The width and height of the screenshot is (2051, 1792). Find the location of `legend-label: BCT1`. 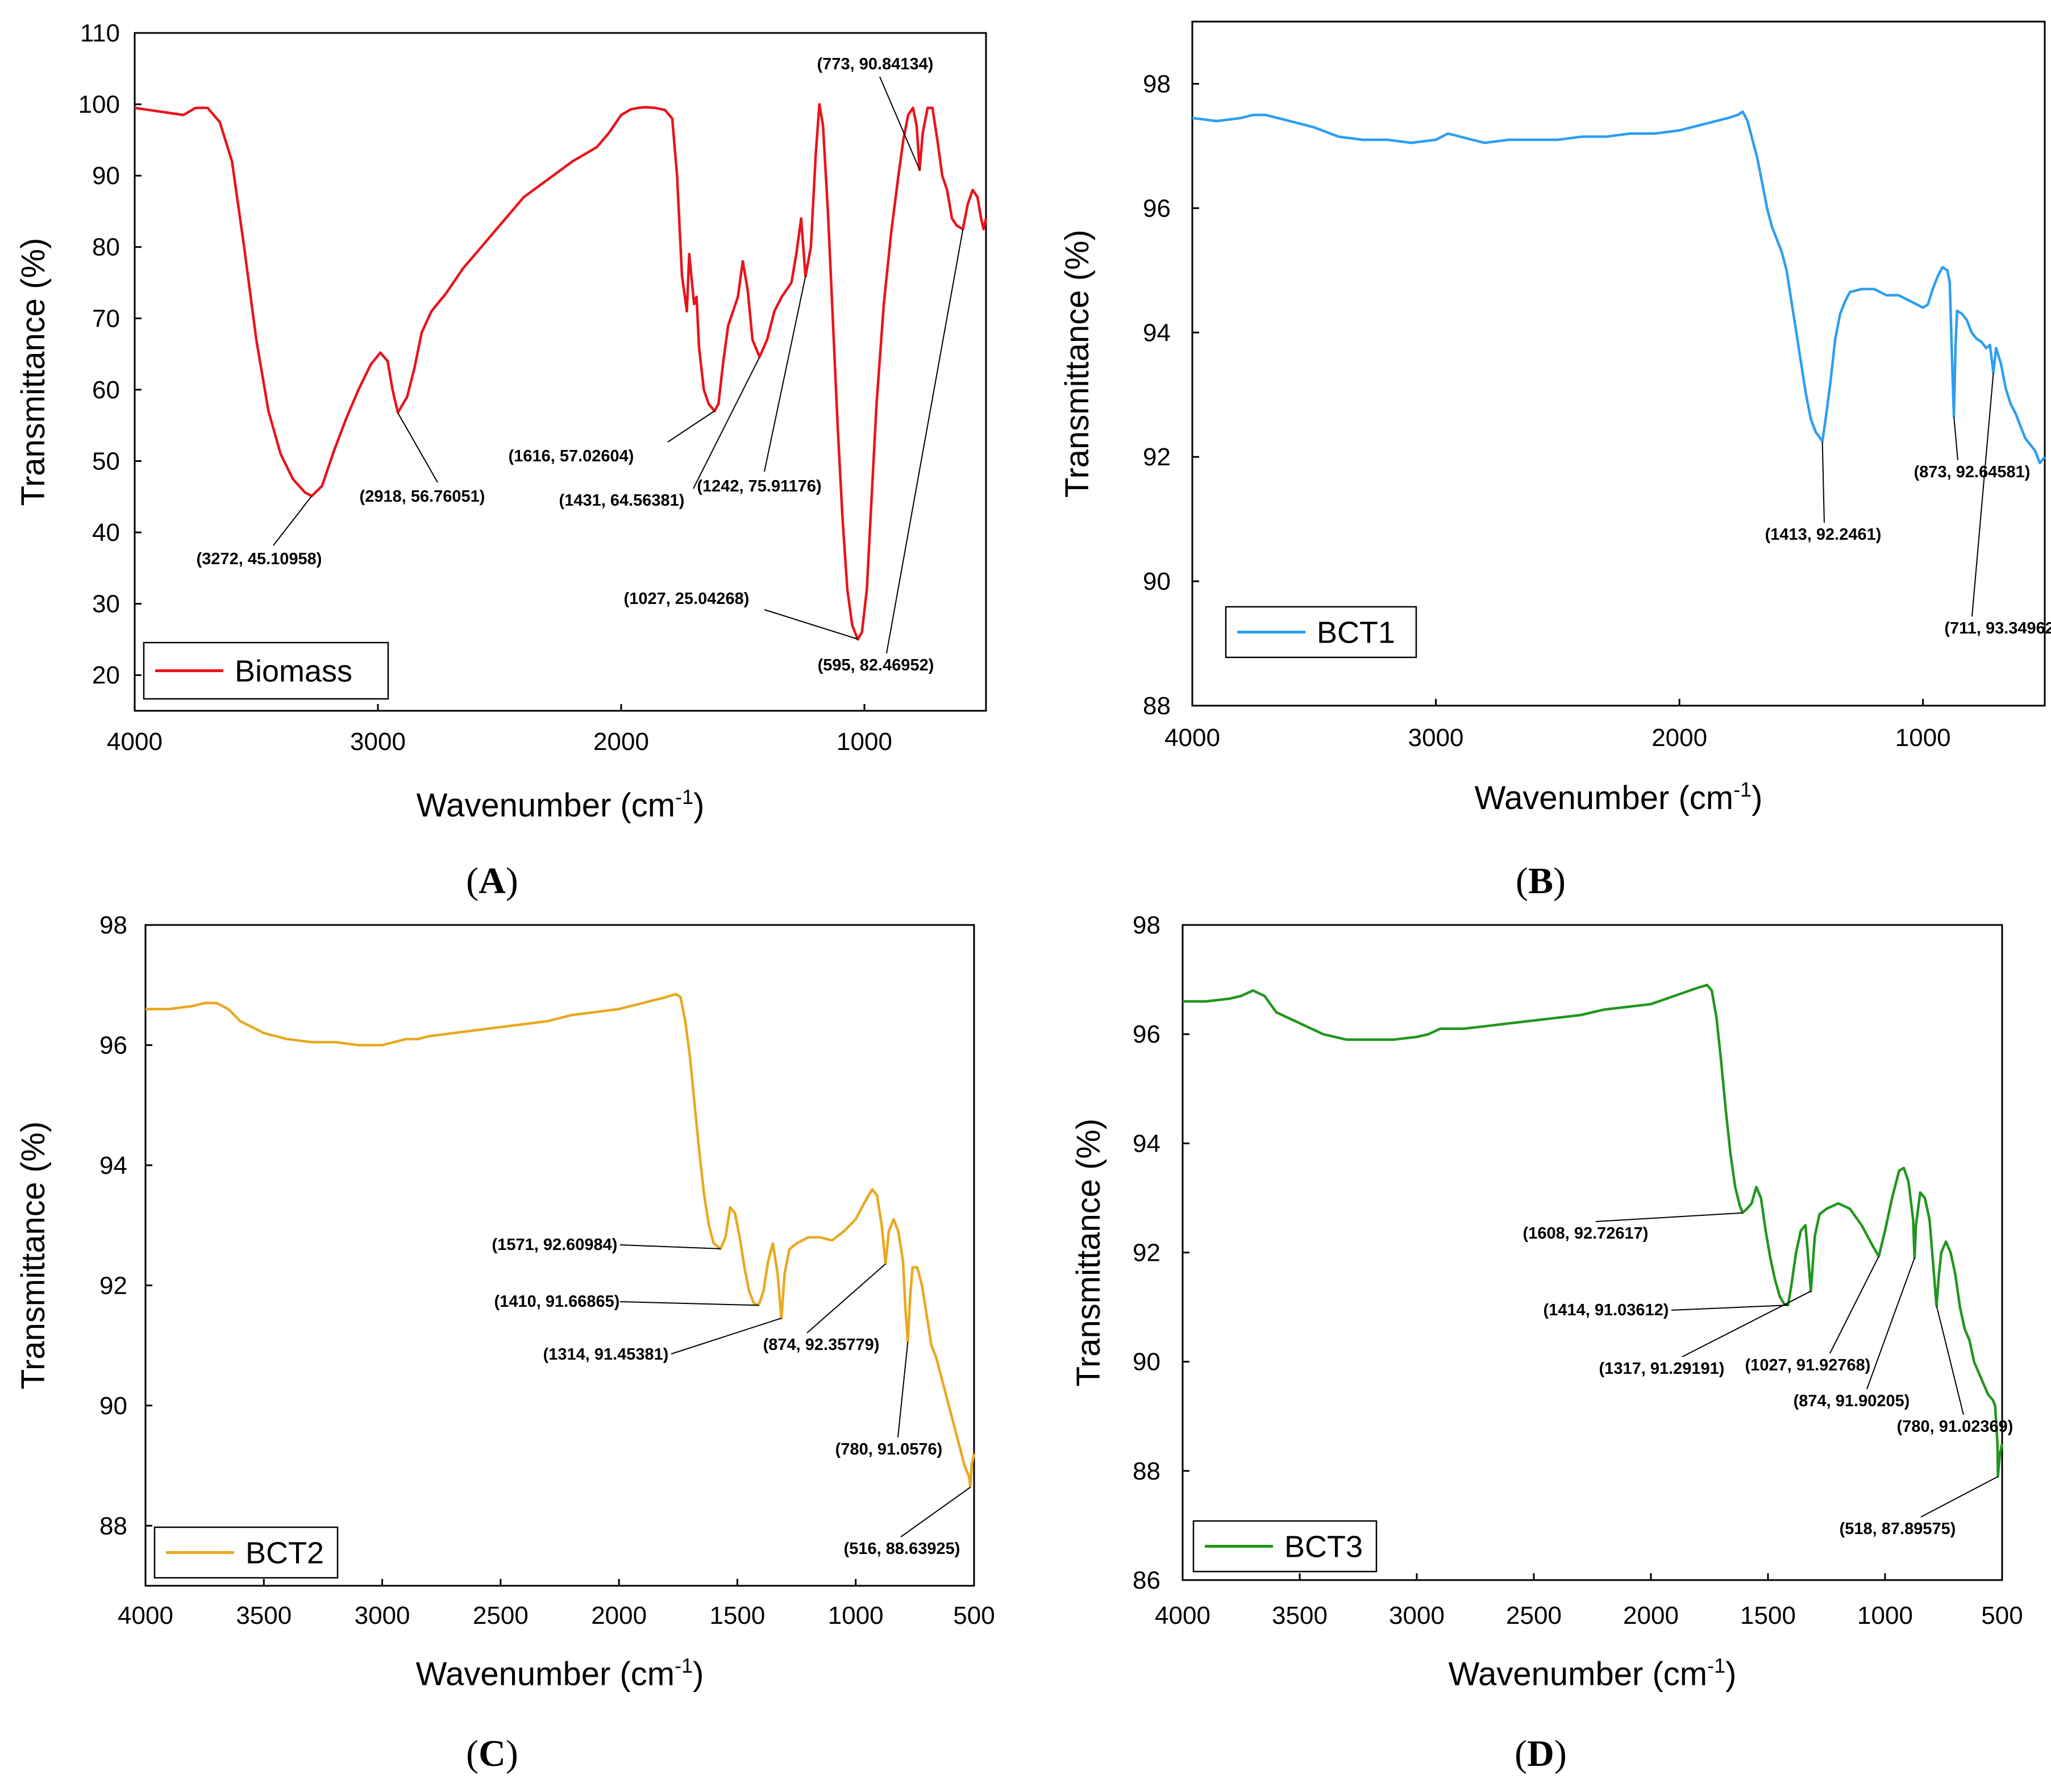

legend-label: BCT1 is located at coordinates (1356, 633).